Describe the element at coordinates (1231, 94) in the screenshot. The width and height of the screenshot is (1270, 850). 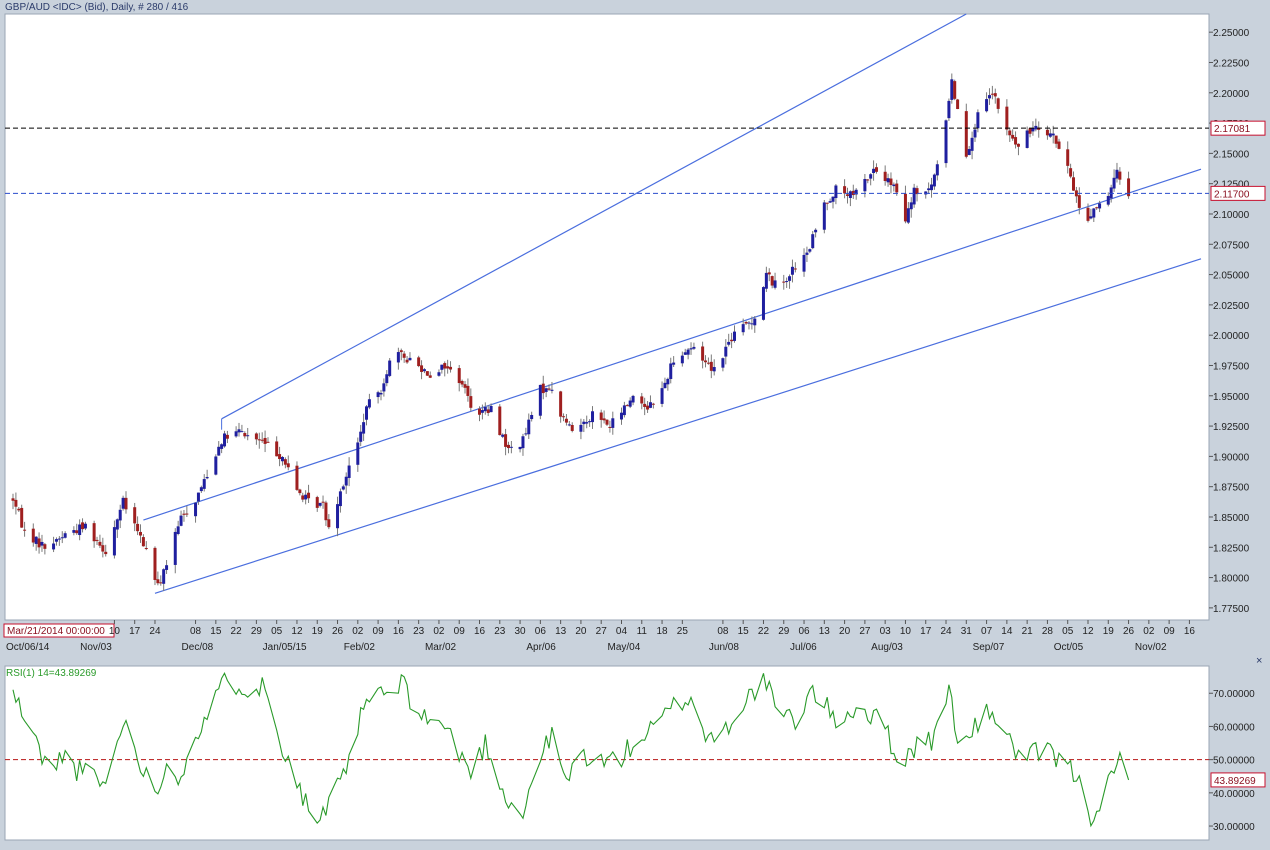
I see `price-tick-label: 2.20000` at that location.